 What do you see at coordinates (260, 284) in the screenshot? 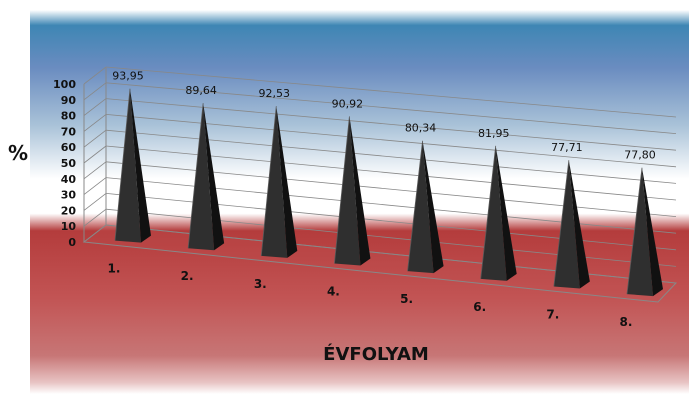
I see `x-tick-label: 3.` at bounding box center [260, 284].